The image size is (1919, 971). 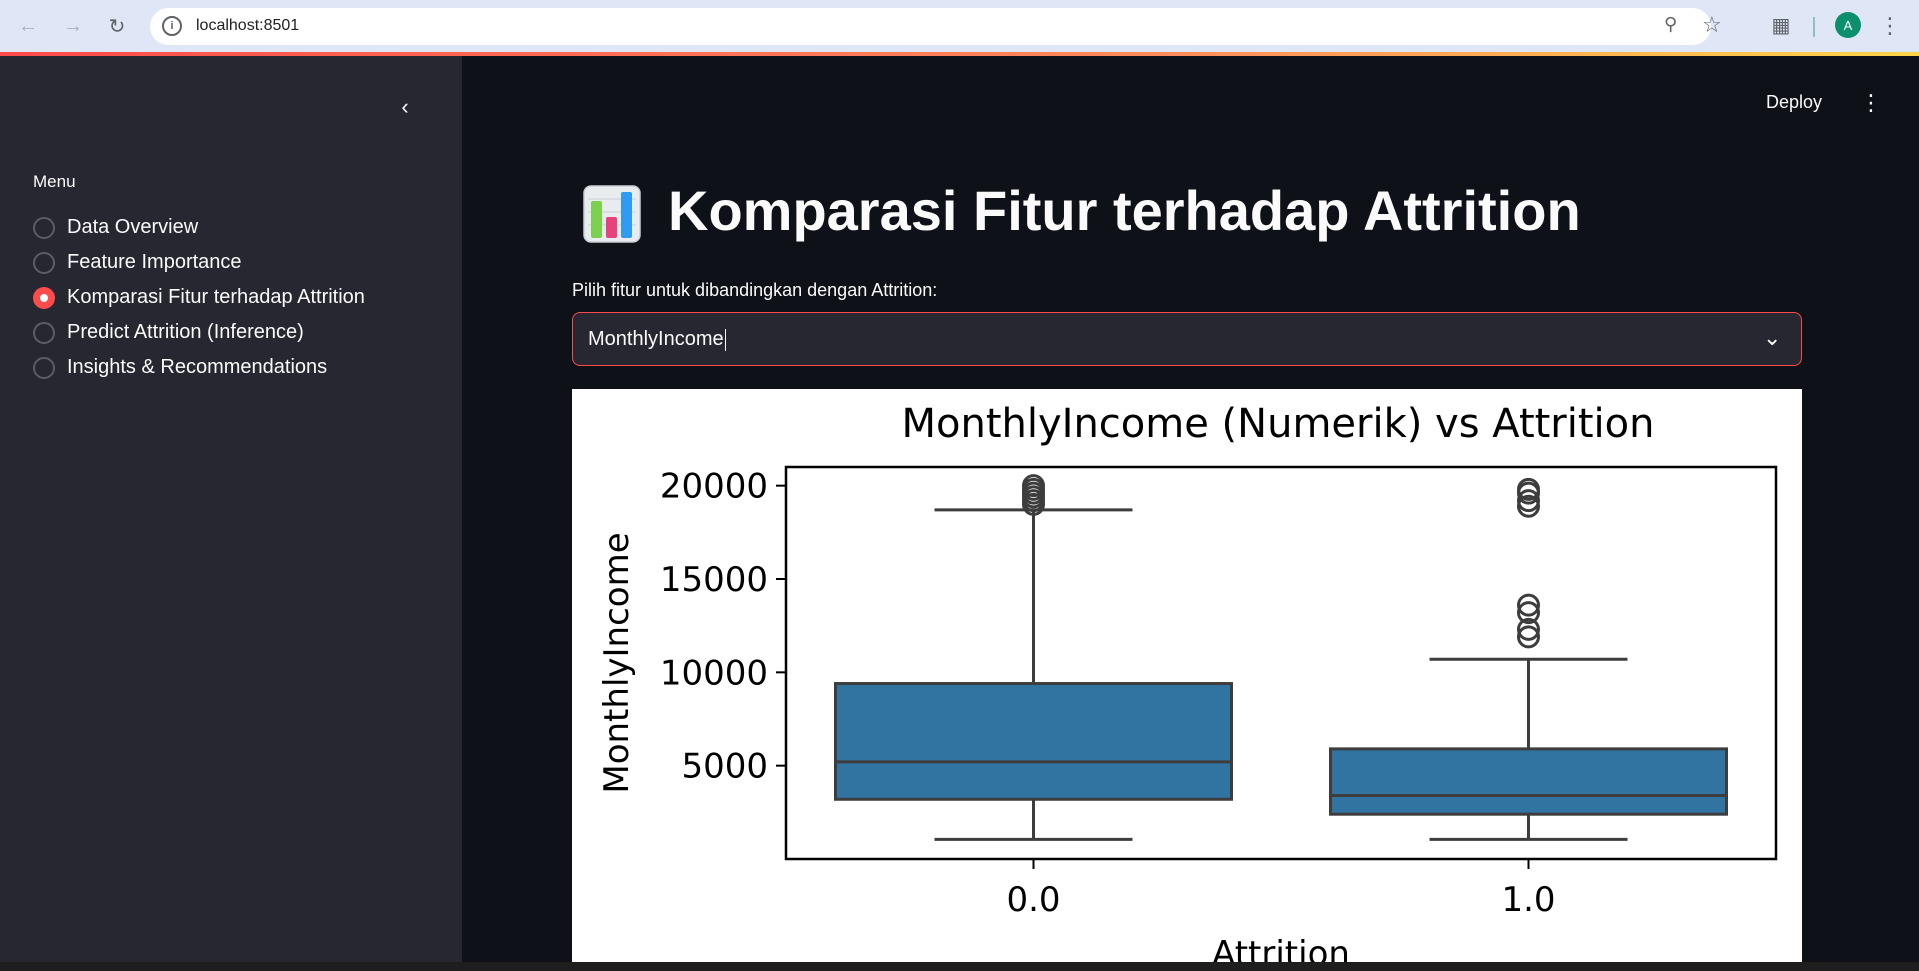 What do you see at coordinates (28, 25) in the screenshot?
I see `back-arrow-icon: ←` at bounding box center [28, 25].